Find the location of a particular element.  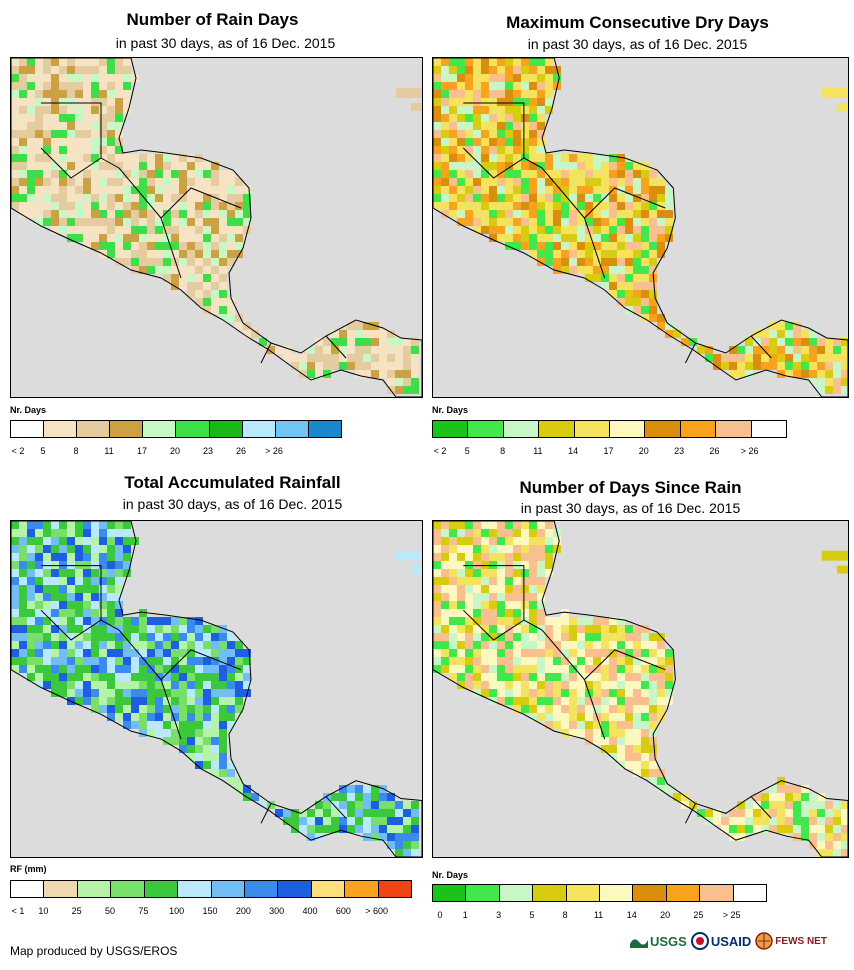

legend-labels: < 2 5 8 11 17 20 23 26 > 26 is located at coordinates (175, 452).